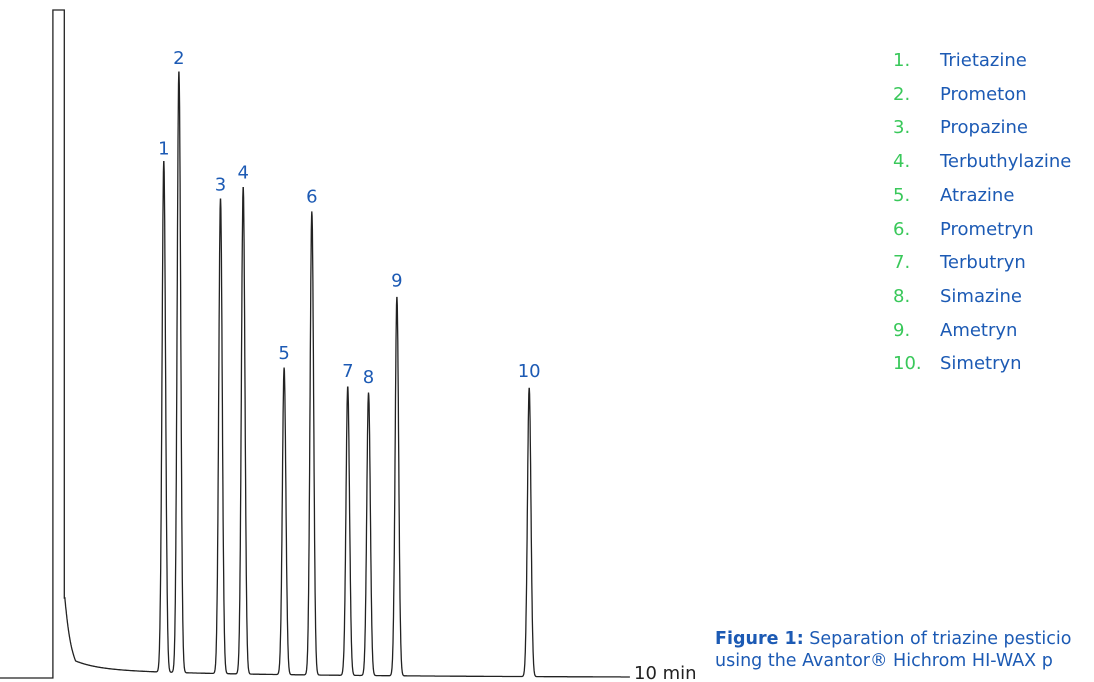 This screenshot has height=682, width=1094. I want to click on legend-compound-name: Terbuthylazine, so click(1006, 162).